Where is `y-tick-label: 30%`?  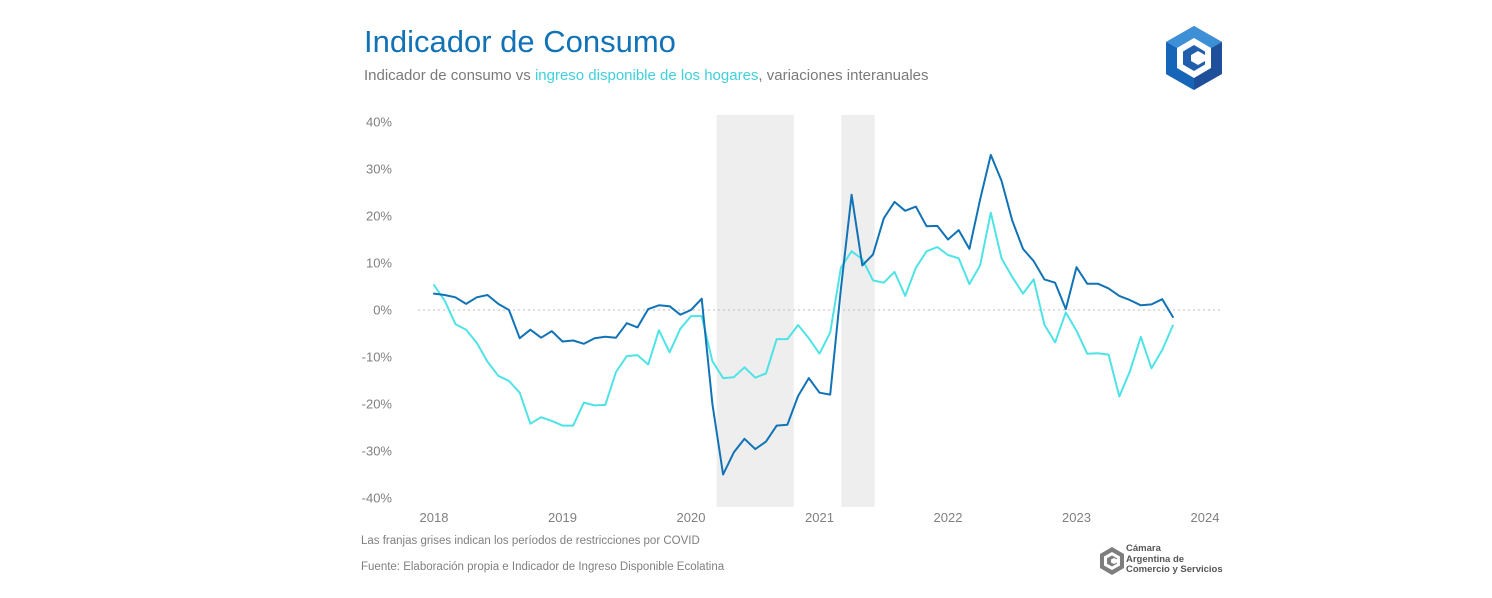
y-tick-label: 30% is located at coordinates (379, 169).